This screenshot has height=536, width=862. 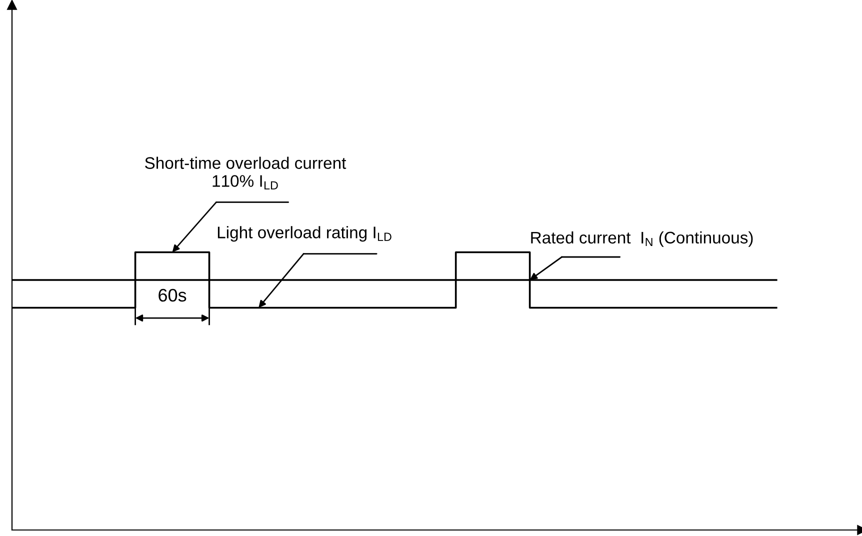 What do you see at coordinates (172, 295) in the screenshot?
I see `annotation: 60s` at bounding box center [172, 295].